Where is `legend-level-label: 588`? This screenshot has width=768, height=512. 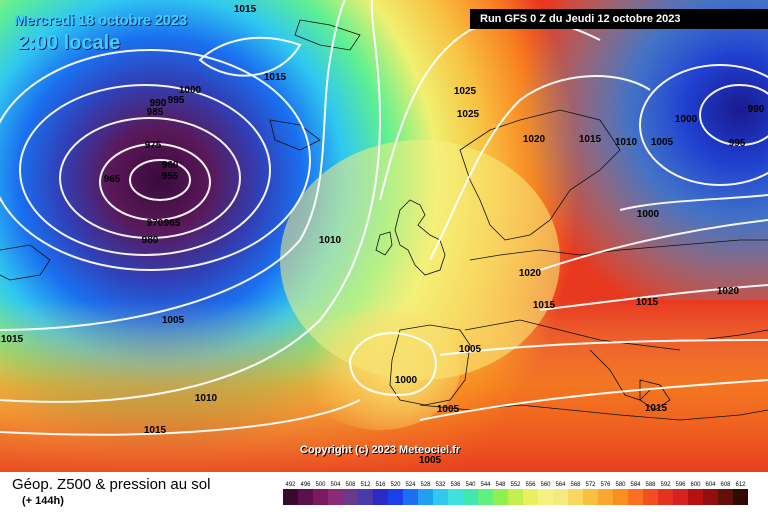
legend-level-label: 588 is located at coordinates (650, 485).